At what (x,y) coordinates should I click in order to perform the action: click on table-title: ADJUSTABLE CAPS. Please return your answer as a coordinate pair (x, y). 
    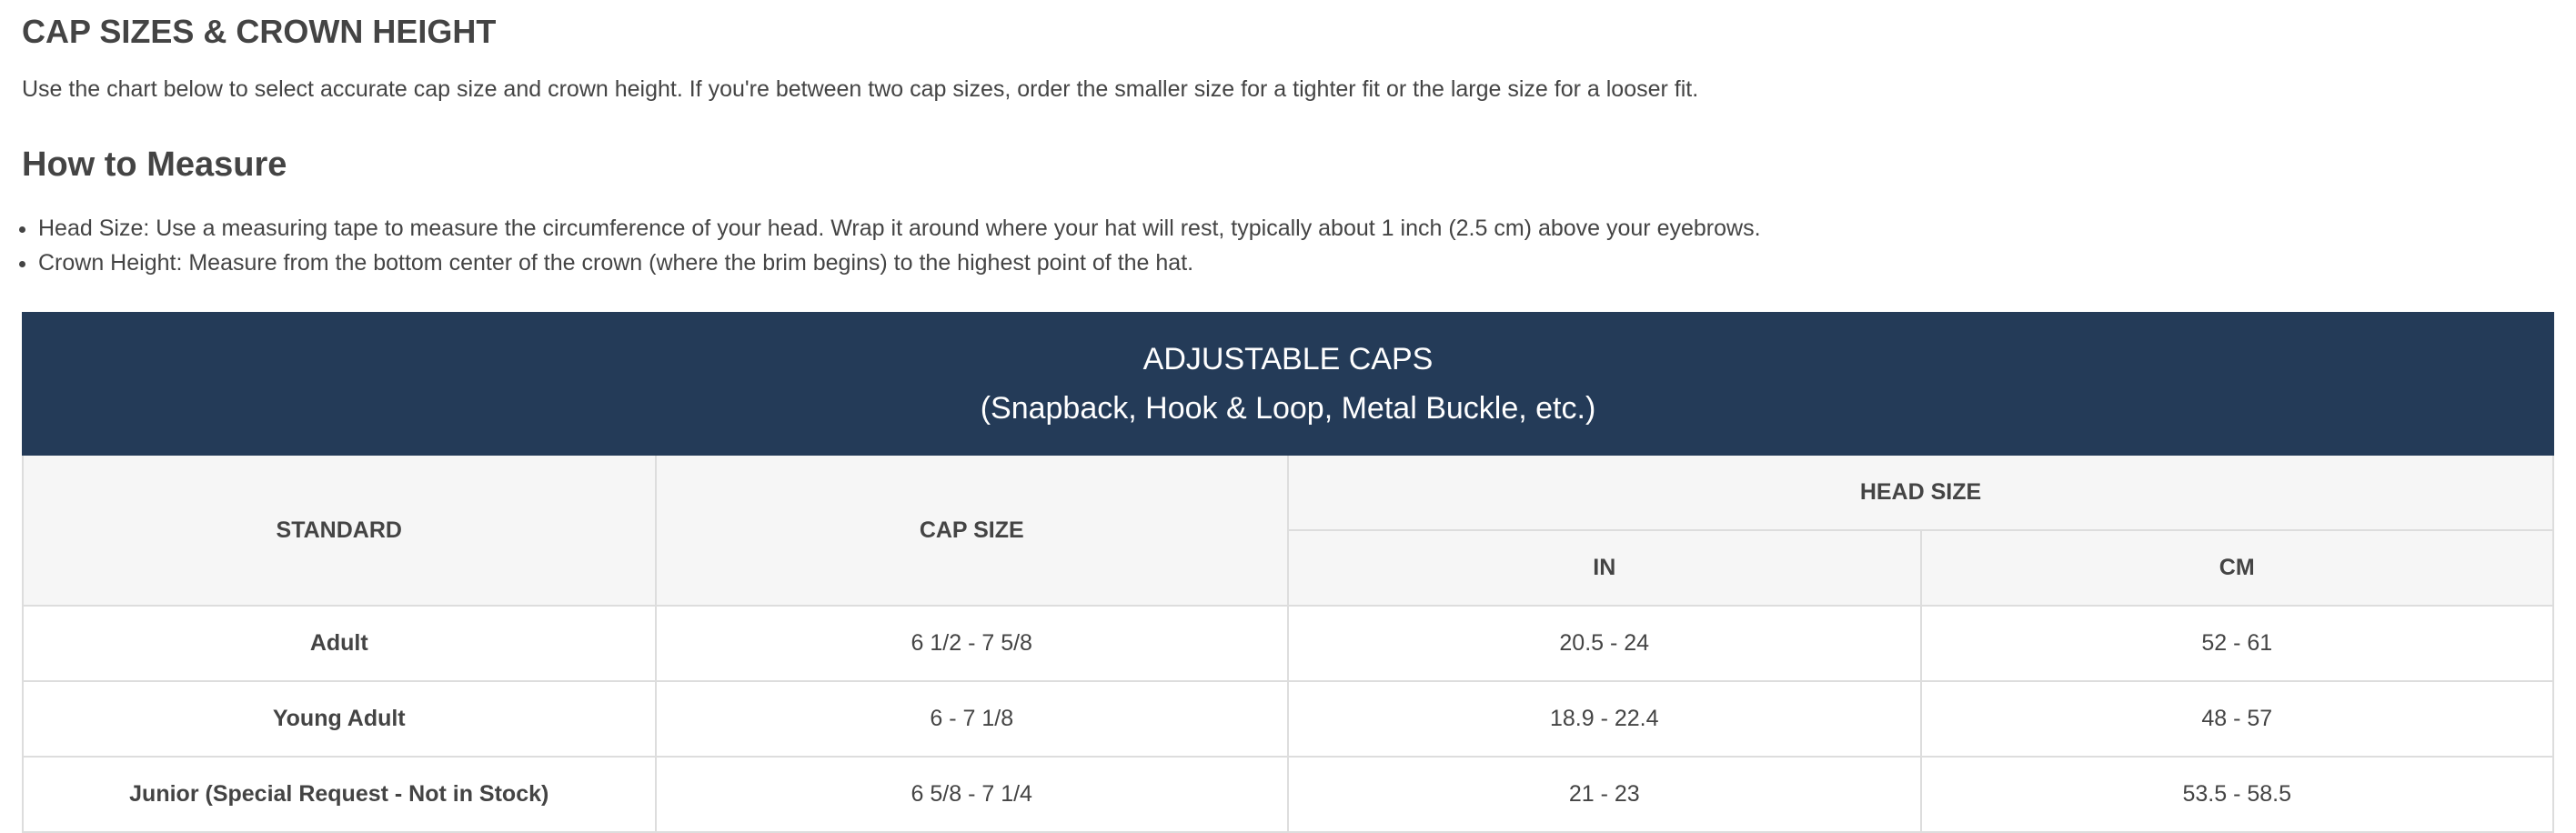
    Looking at the image, I should click on (1288, 359).